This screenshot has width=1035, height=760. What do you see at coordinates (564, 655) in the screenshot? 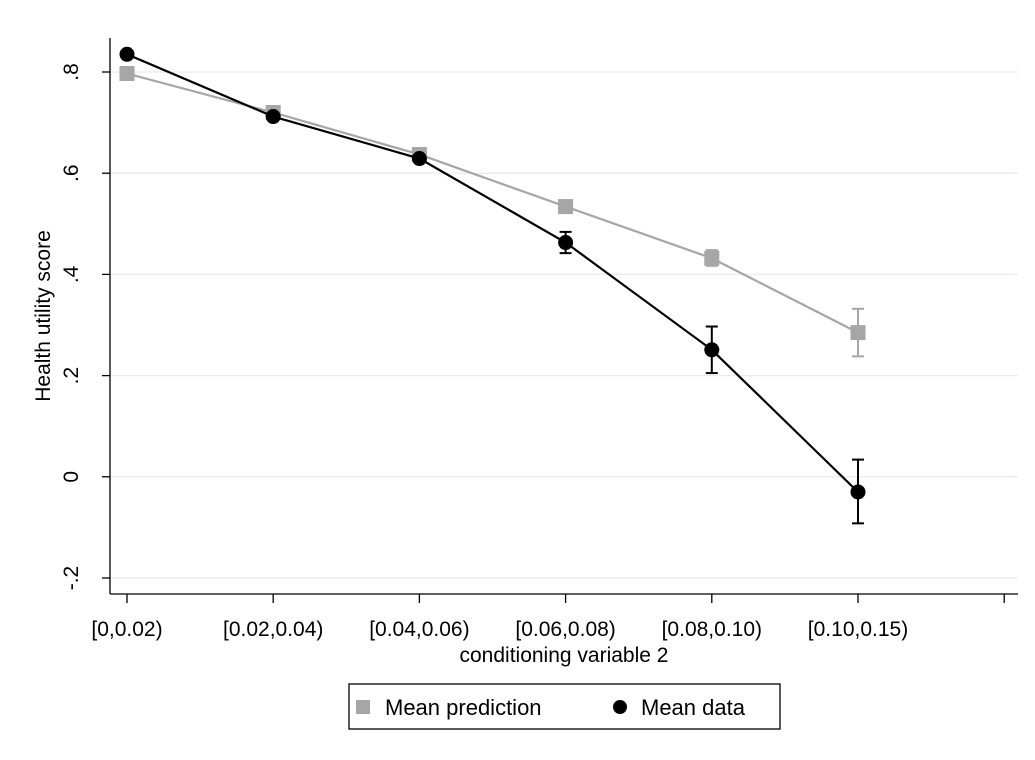
I see `x-axis-label: conditioning variable 2` at bounding box center [564, 655].